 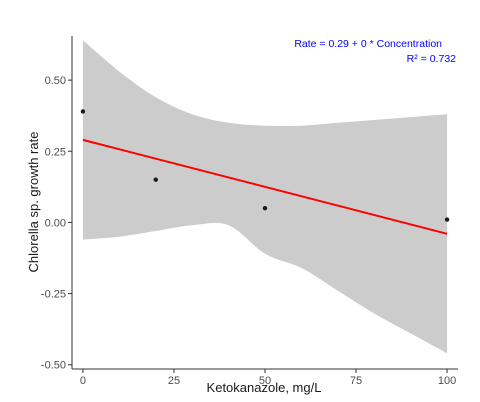 I want to click on x-tick-label: 0, so click(x=83, y=381).